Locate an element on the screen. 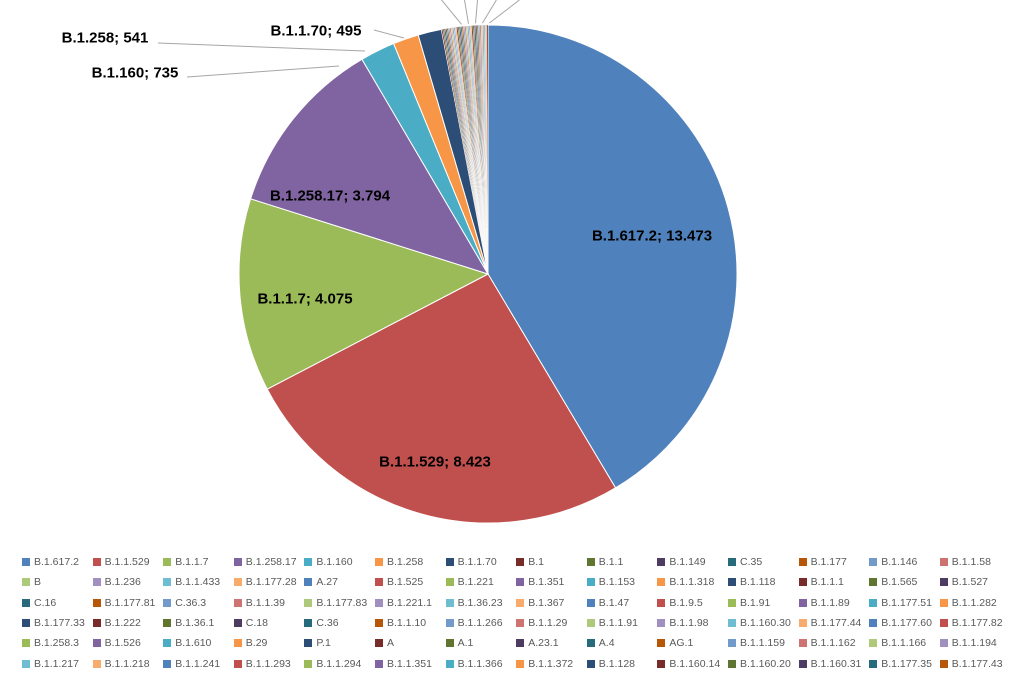 Image resolution: width=1024 pixels, height=675 pixels. legend-item: B.1 is located at coordinates (530, 562).